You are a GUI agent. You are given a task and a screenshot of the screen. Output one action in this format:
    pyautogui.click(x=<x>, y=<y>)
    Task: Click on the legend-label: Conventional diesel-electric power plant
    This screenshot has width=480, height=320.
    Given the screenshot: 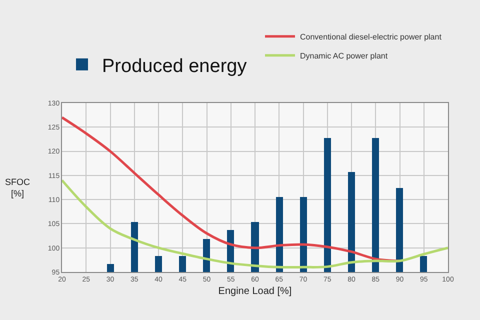 What is the action you would take?
    pyautogui.click(x=371, y=37)
    